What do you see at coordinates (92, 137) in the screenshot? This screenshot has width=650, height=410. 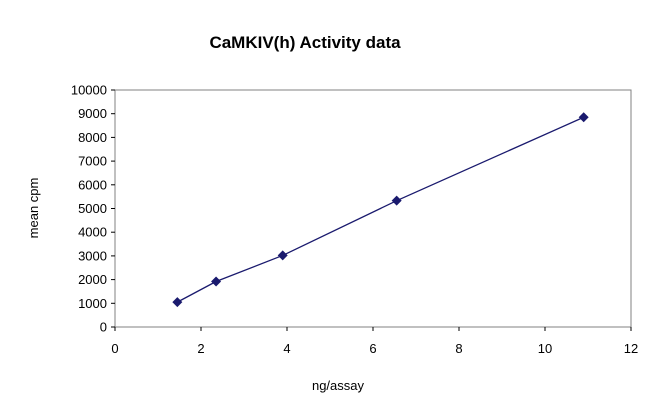 I see `y-tick-label: 8000` at bounding box center [92, 137].